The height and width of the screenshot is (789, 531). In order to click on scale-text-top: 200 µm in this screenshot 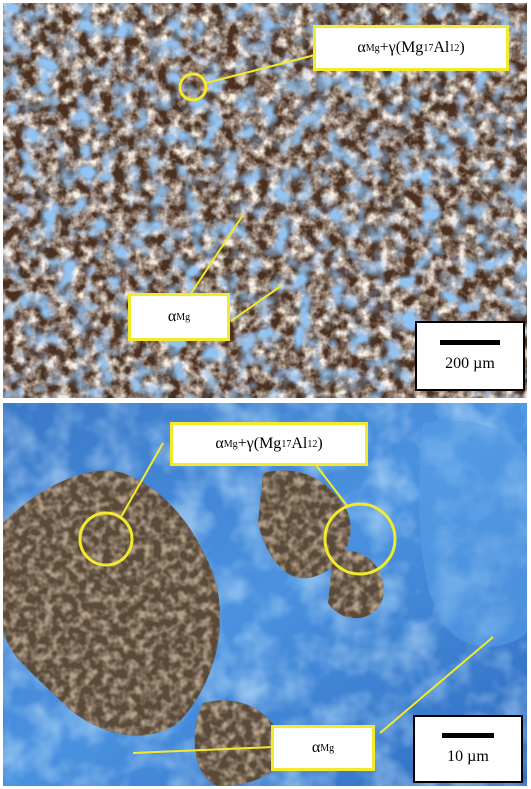, I will do `click(470, 363)`.